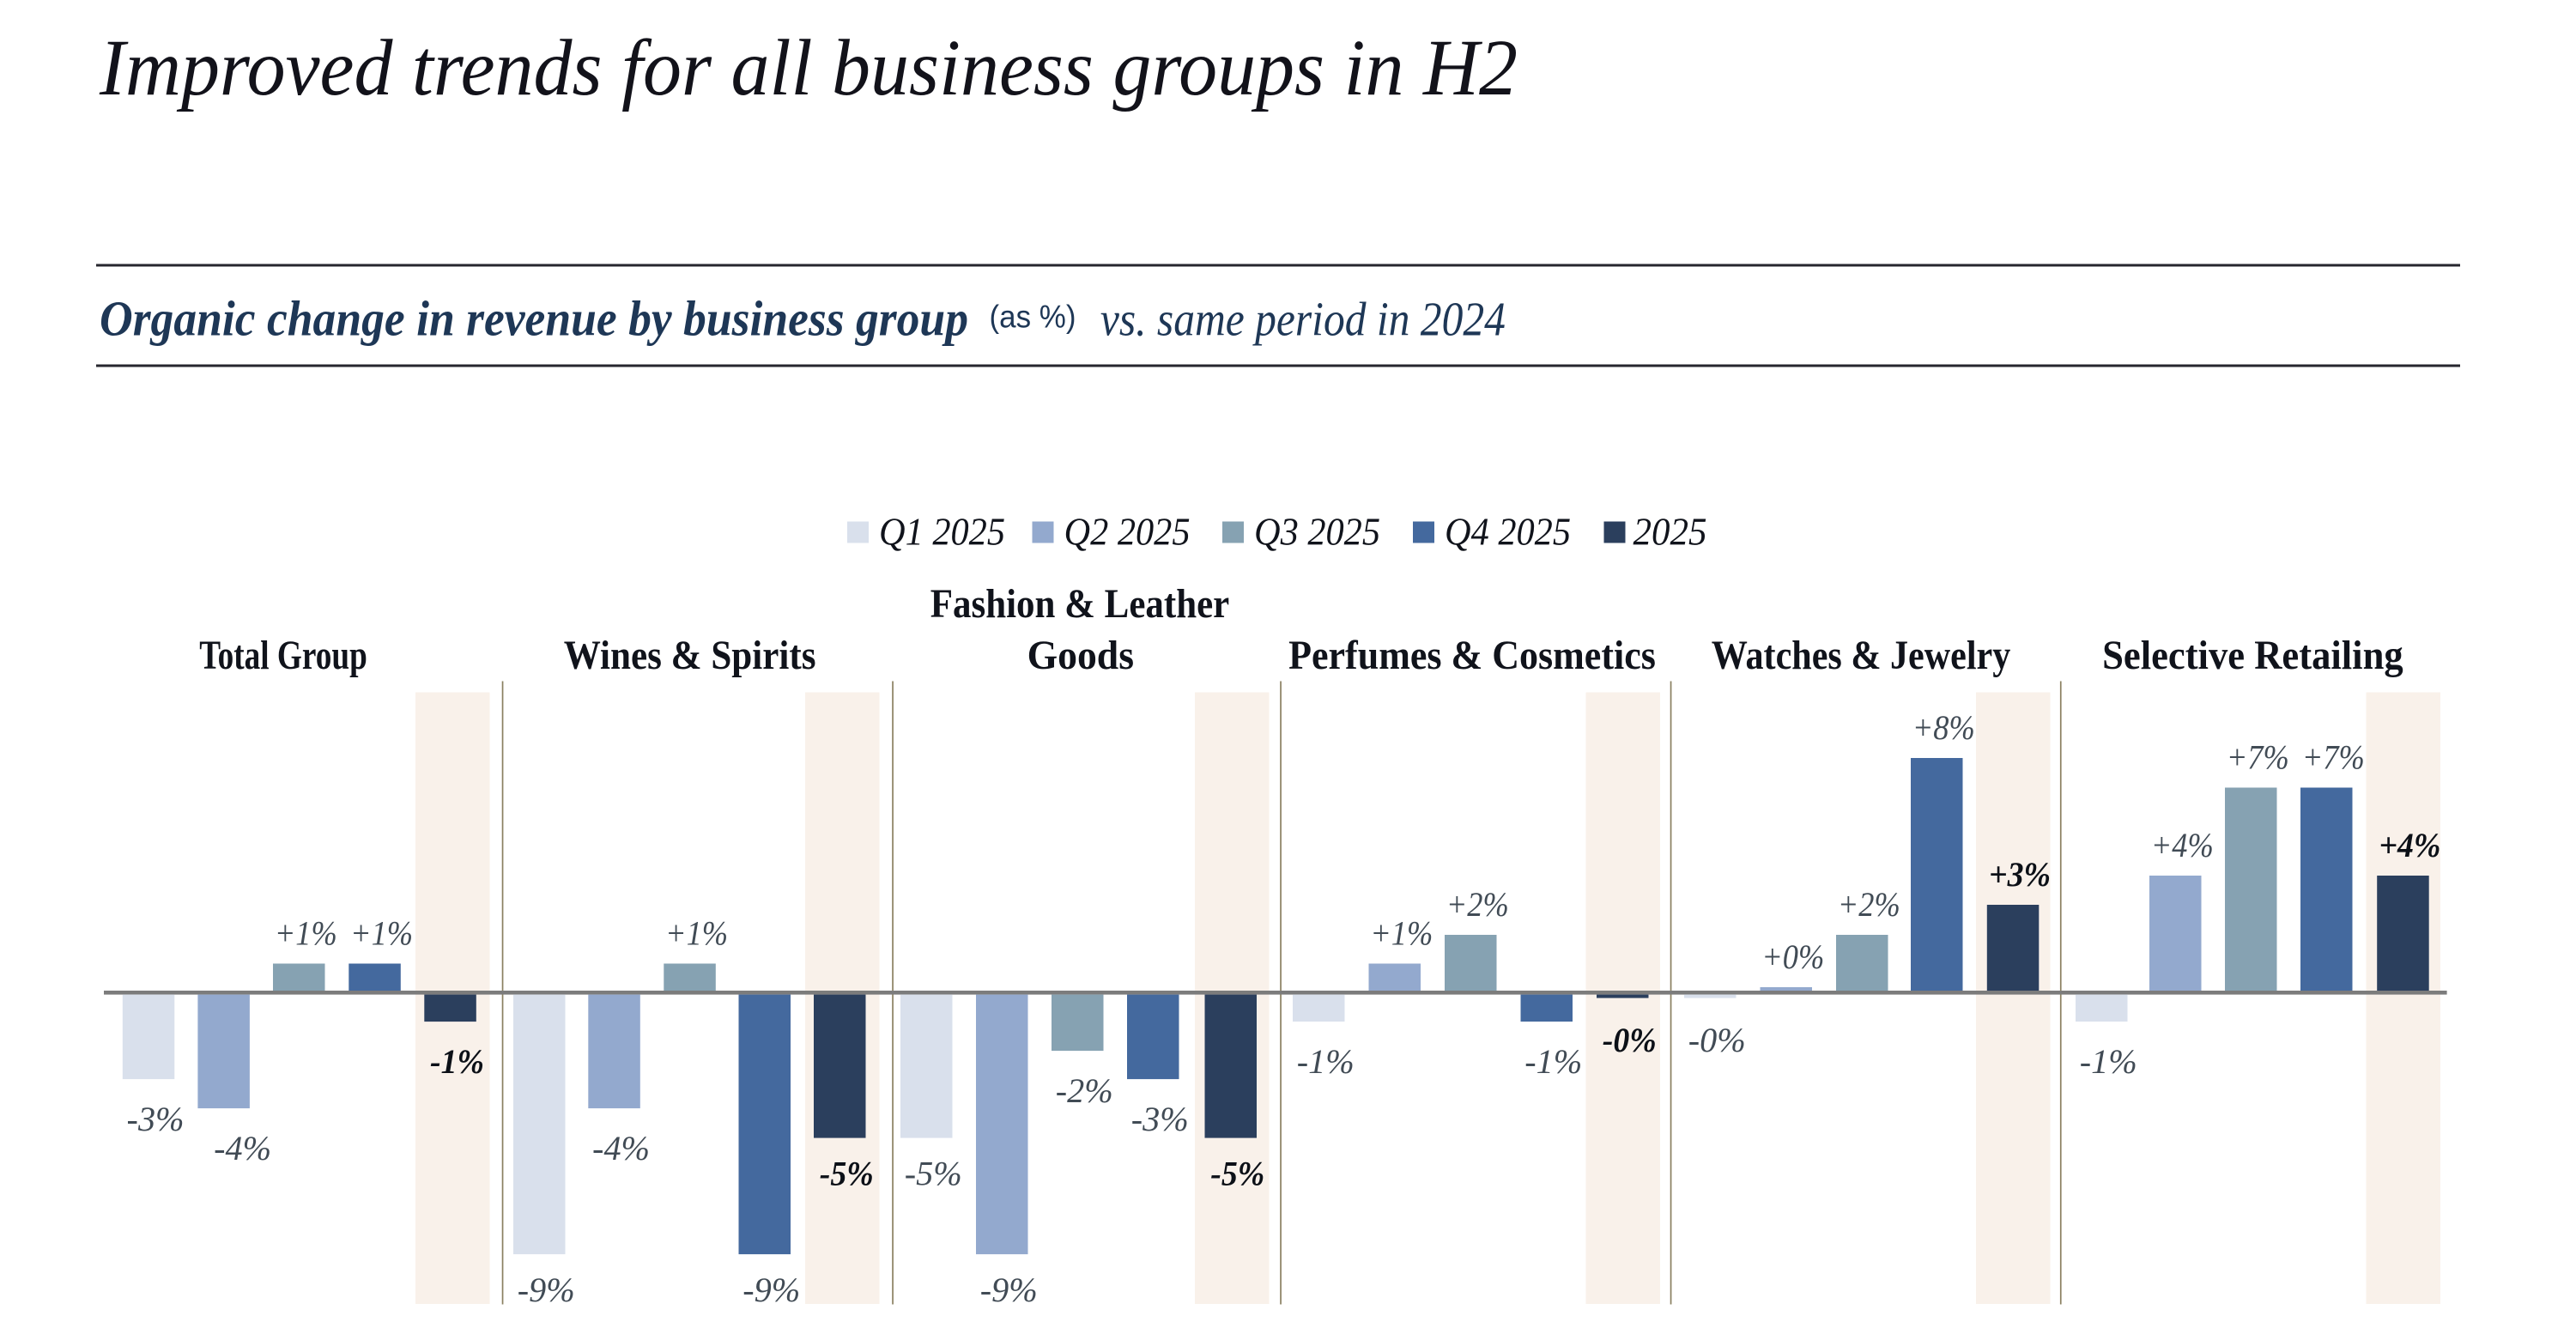  I want to click on svg-text: +0%, so click(1792, 956).